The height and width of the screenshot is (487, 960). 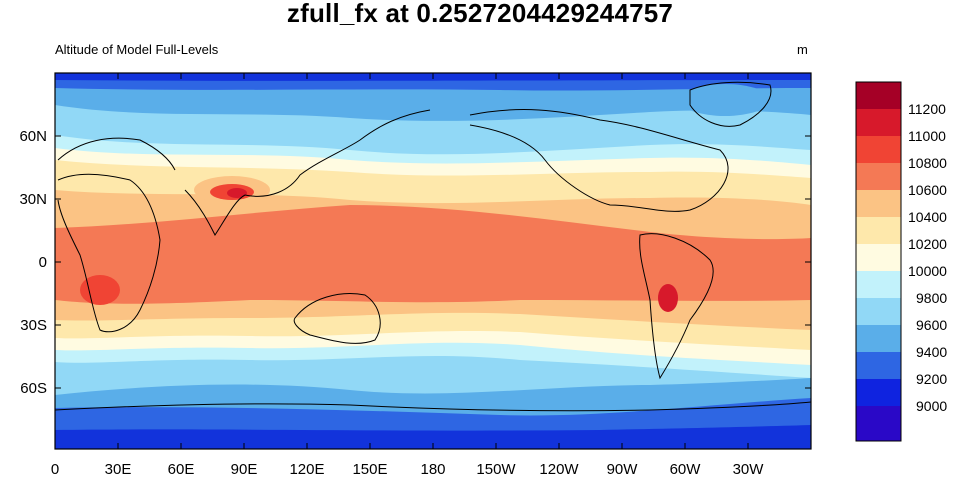 I want to click on lat-label: 30S, so click(x=33, y=325).